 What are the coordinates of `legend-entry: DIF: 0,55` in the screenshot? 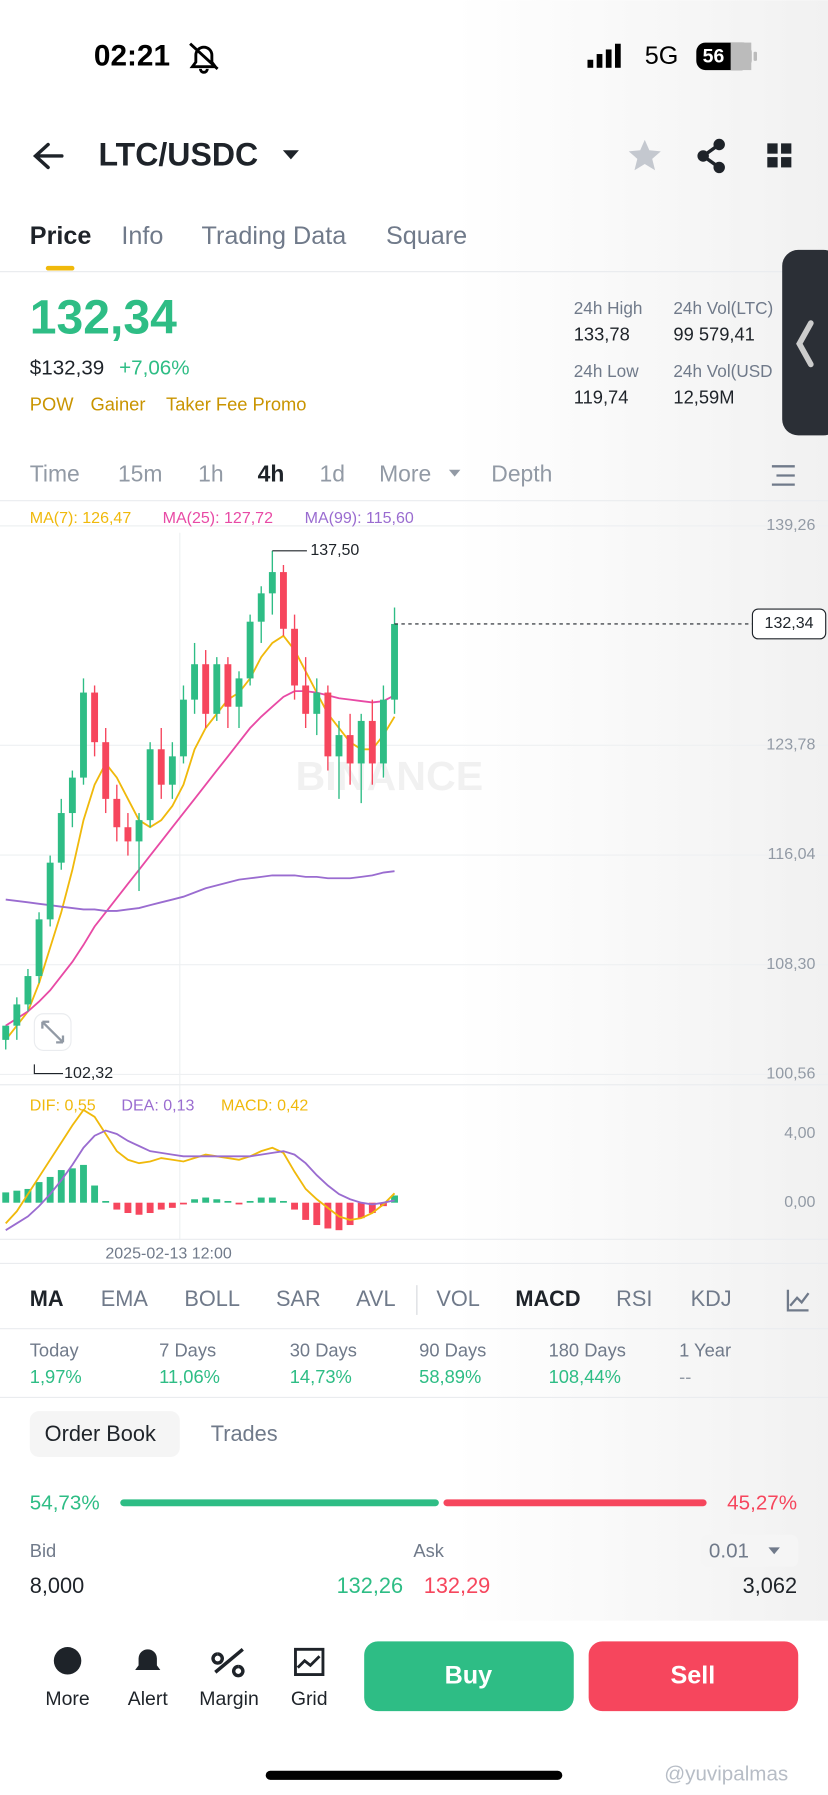 It's located at (63, 1106).